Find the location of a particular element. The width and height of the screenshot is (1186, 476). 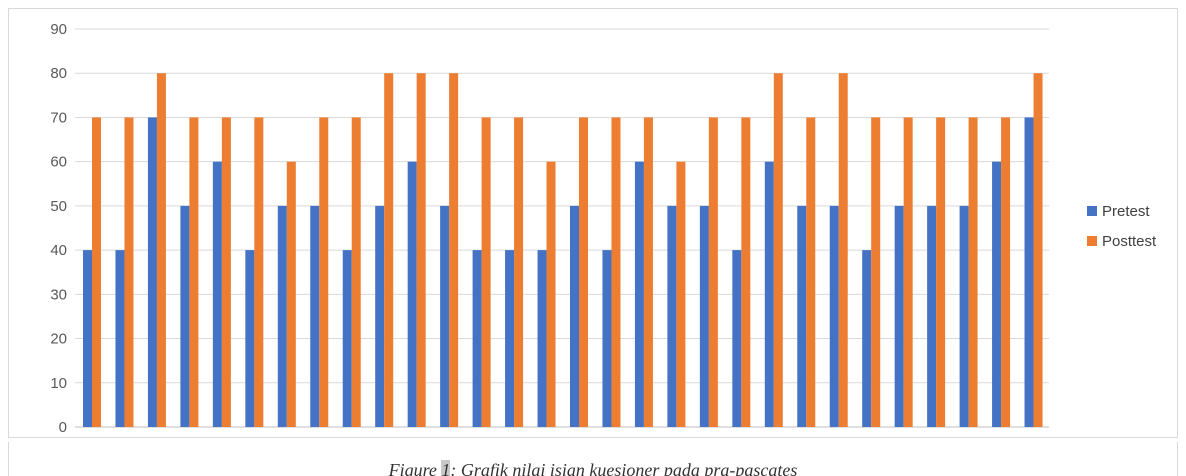

y-tick-label: 90 is located at coordinates (58, 29).